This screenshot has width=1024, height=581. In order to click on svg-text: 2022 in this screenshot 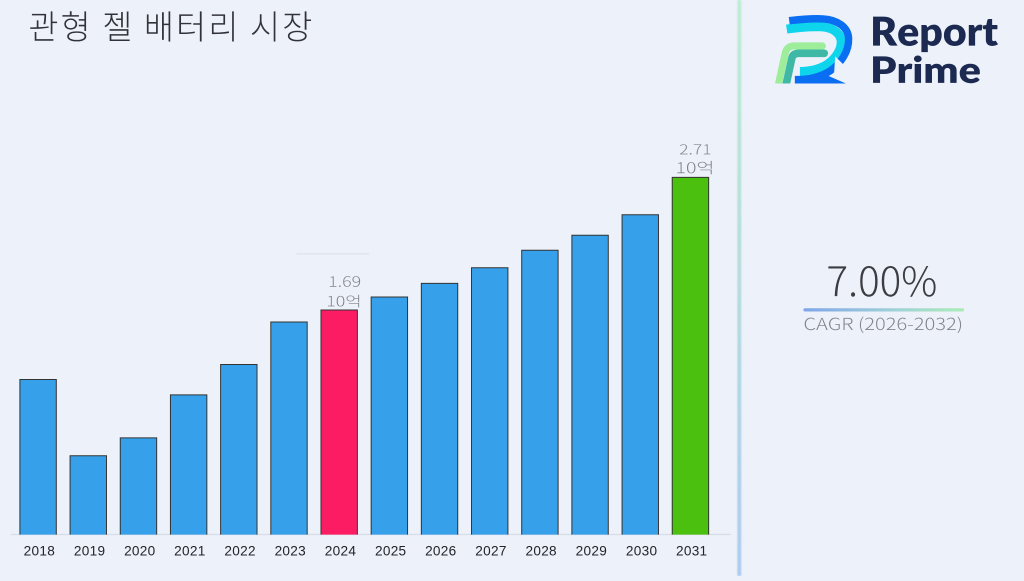, I will do `click(239, 551)`.